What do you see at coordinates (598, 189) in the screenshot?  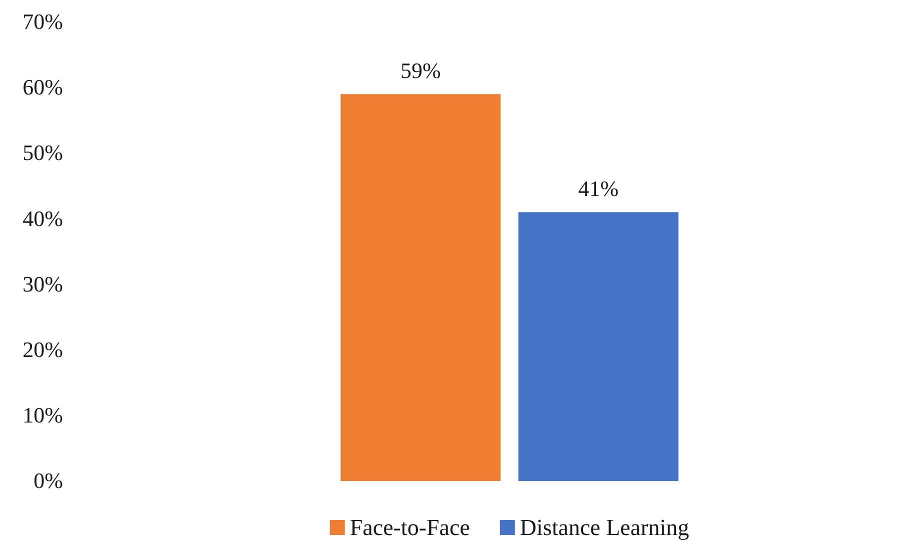 I see `data-label: 41%` at bounding box center [598, 189].